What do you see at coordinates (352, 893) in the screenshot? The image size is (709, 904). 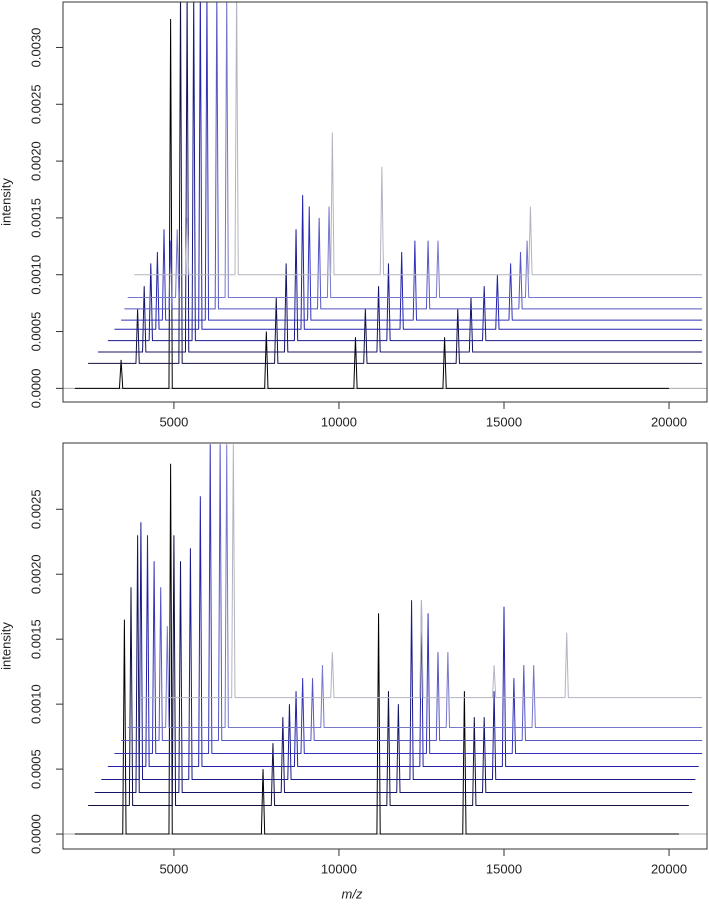 I see `x-axis-label: m/z` at bounding box center [352, 893].